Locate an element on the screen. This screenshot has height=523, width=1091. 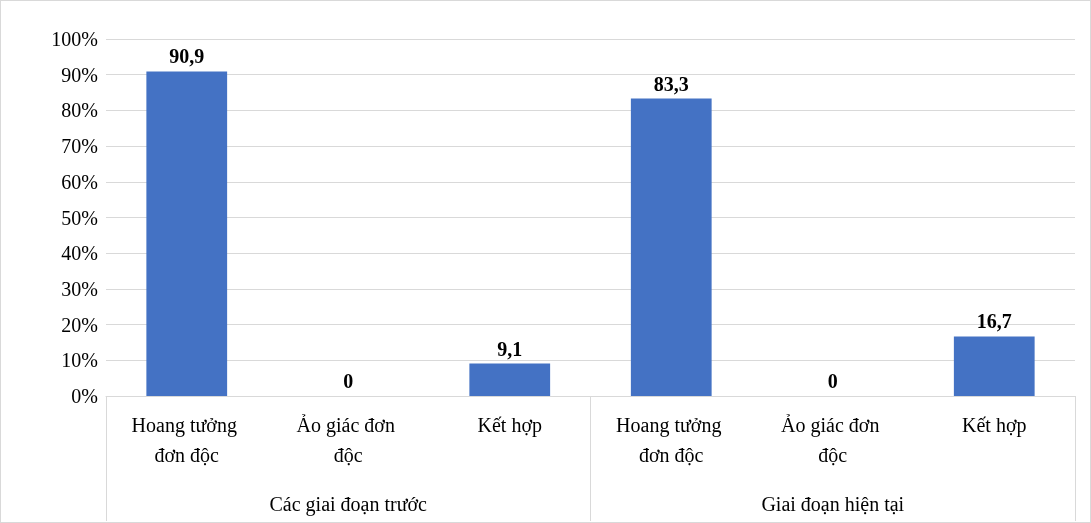
y-tick-label: 70% is located at coordinates (79, 146).